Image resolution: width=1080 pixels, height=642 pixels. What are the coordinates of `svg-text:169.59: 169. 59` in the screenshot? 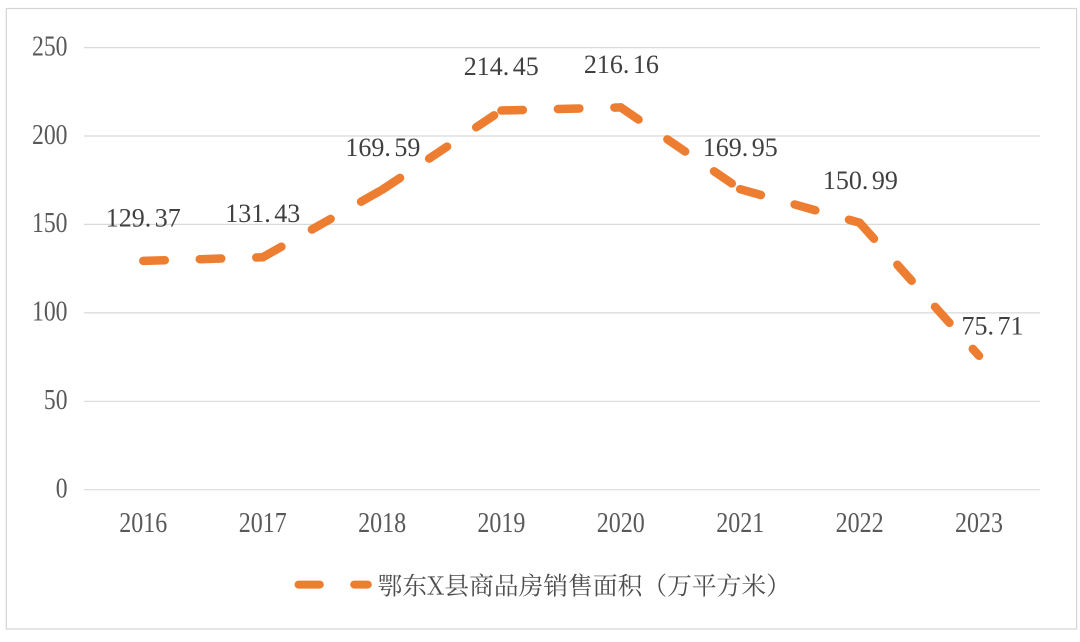 It's located at (382, 147).